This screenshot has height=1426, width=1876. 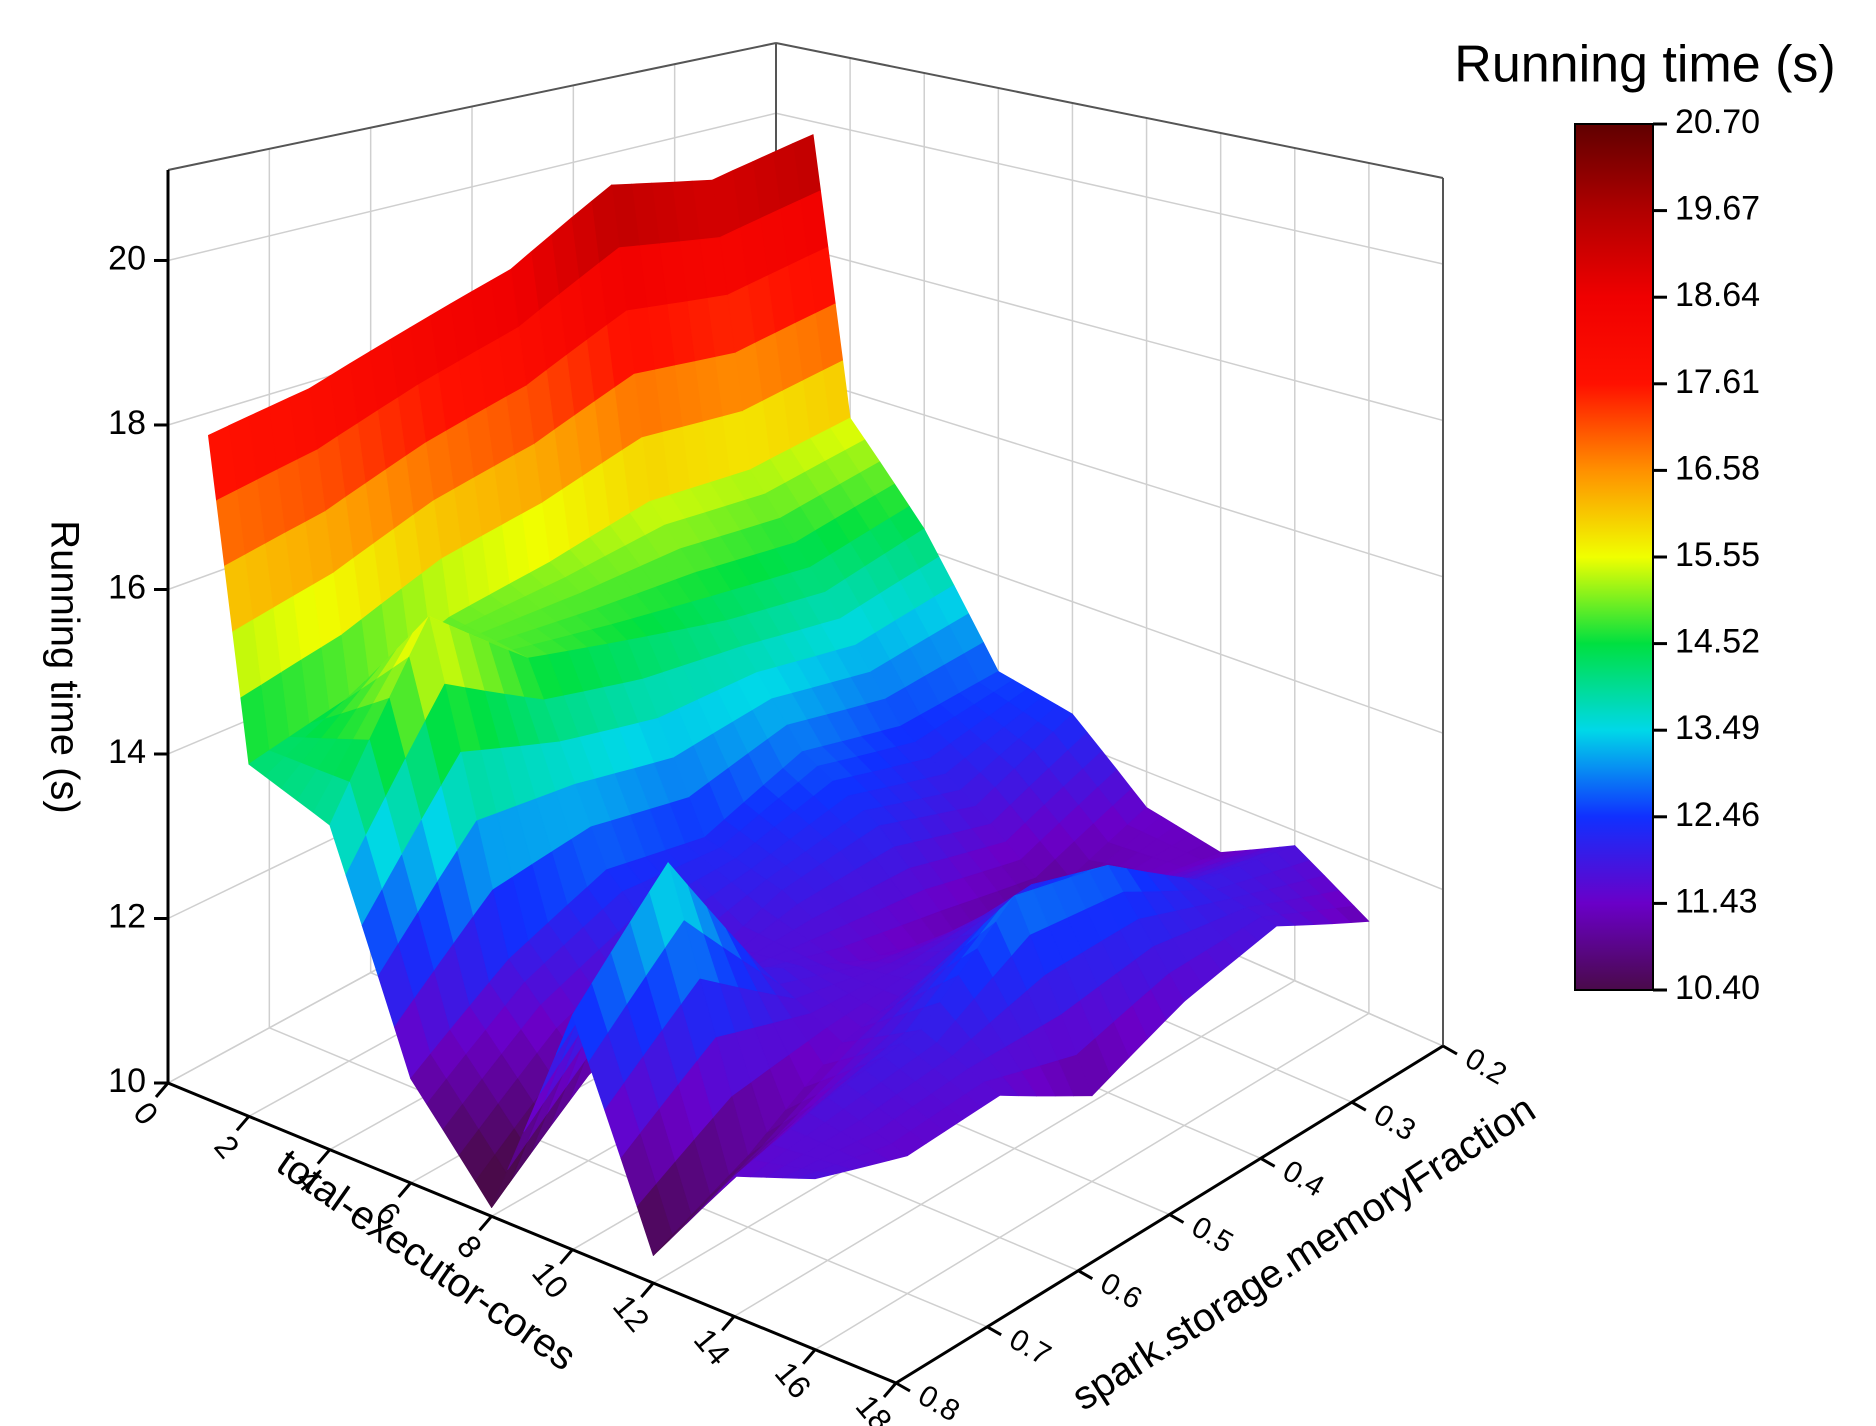 What do you see at coordinates (1717, 555) in the screenshot?
I see `colorbar-tick-label: 15.55` at bounding box center [1717, 555].